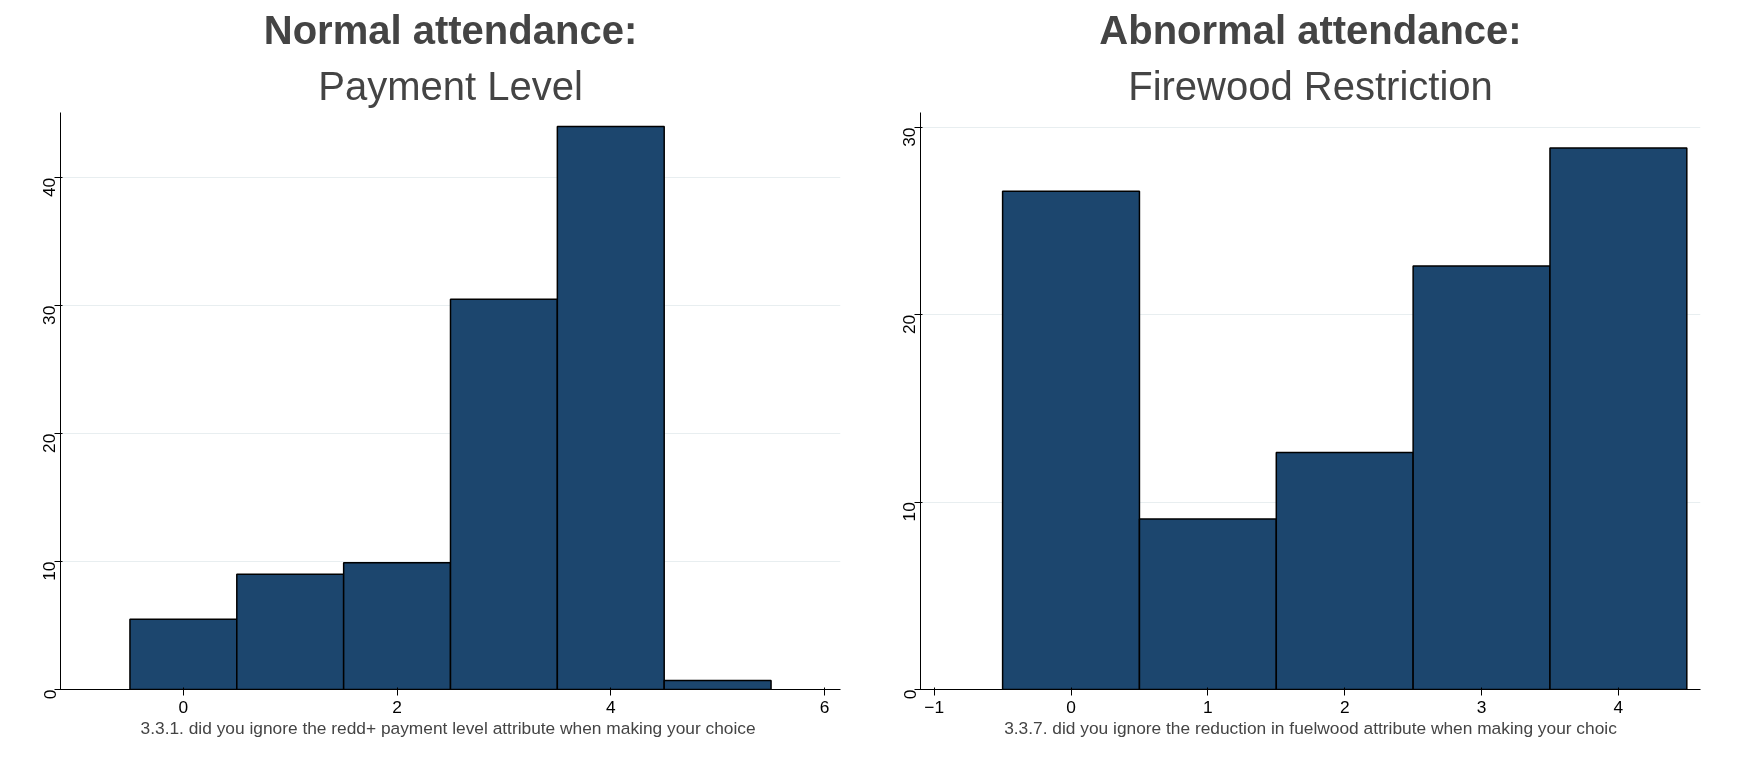 The height and width of the screenshot is (761, 1752). I want to click on x-tick-label: −1, so click(934, 706).